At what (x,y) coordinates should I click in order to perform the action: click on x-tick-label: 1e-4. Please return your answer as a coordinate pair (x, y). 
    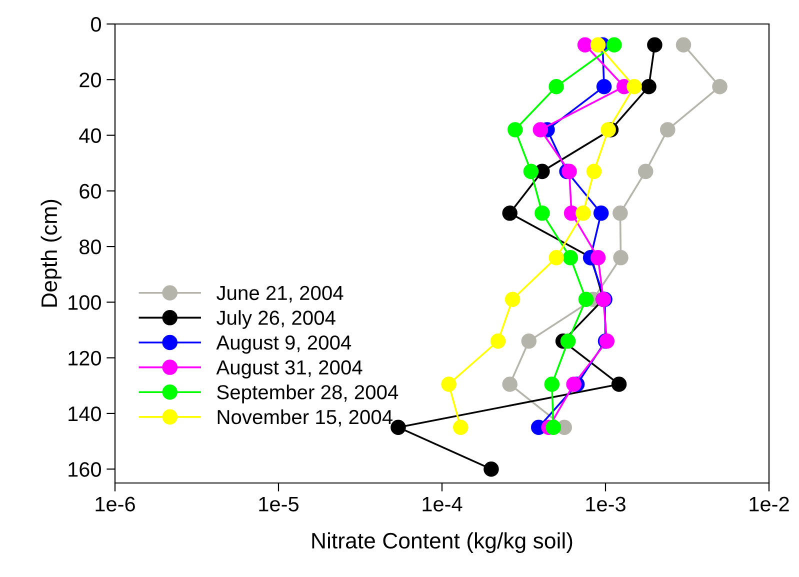
    Looking at the image, I should click on (442, 504).